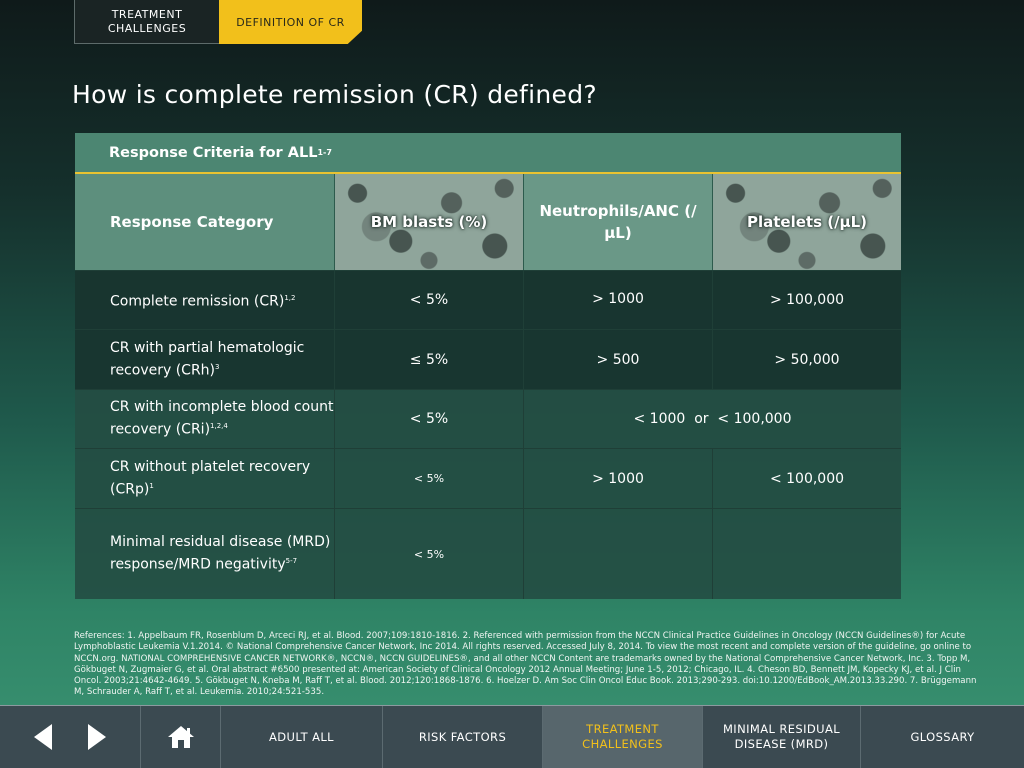 This screenshot has height=768, width=1024. Describe the element at coordinates (807, 554) in the screenshot. I see `row-platelets` at that location.